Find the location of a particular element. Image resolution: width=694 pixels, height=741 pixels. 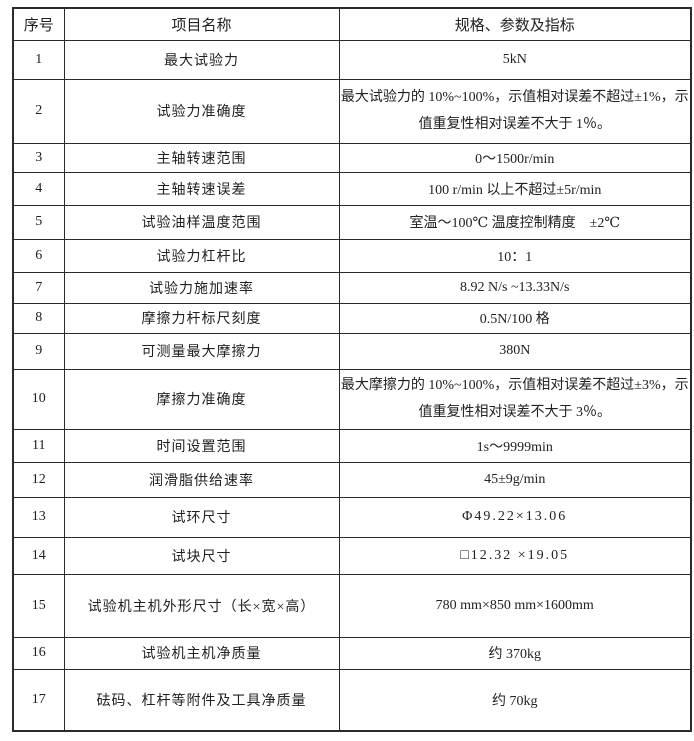

row-no-cell: 3 is located at coordinates (38, 157).